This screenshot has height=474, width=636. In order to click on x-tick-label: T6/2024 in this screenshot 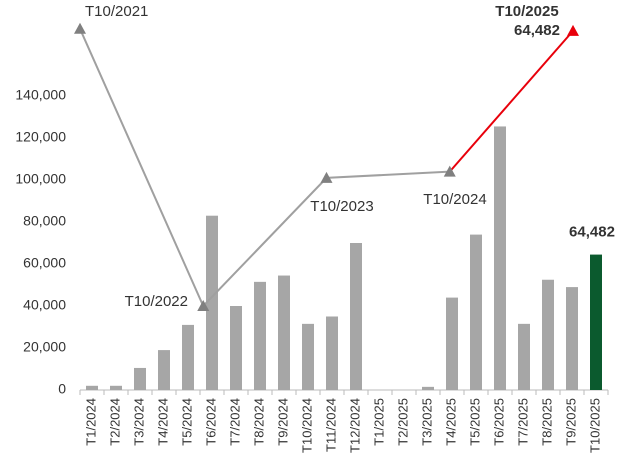, I will do `click(210, 422)`.